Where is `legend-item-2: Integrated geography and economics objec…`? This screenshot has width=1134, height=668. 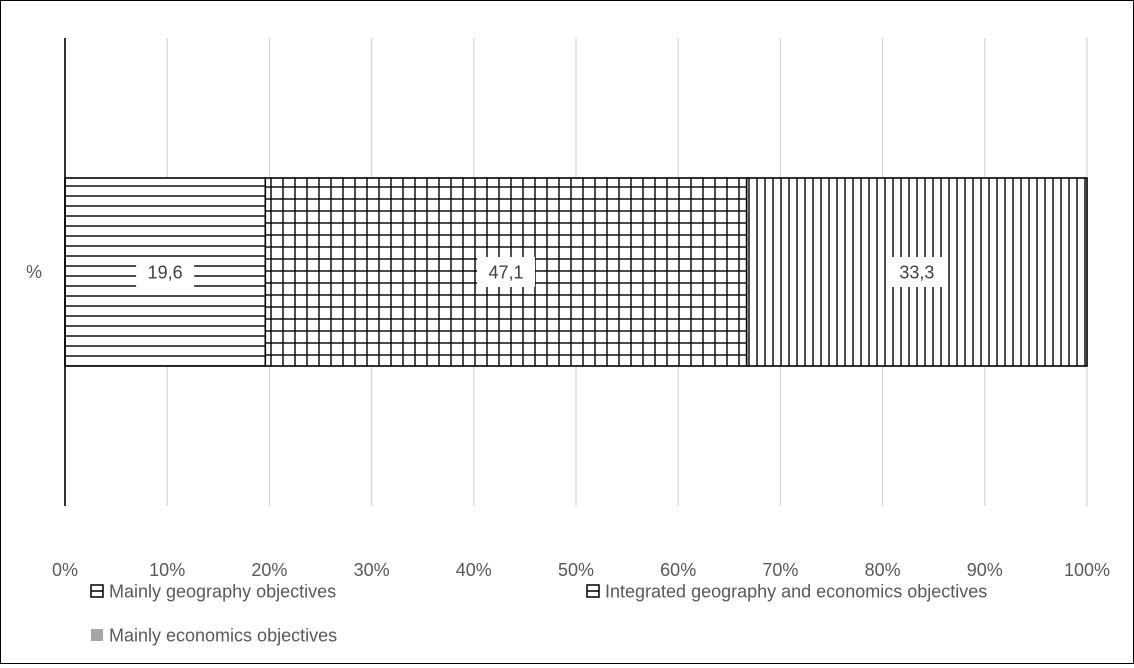 legend-item-2: Integrated geography and economics objec… is located at coordinates (786, 592).